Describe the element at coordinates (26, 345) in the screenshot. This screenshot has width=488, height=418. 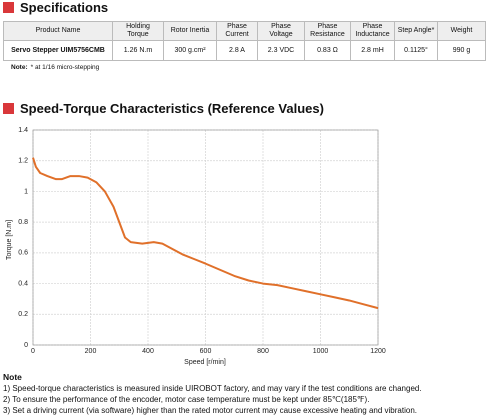
I see `y-tick-label: 0` at that location.